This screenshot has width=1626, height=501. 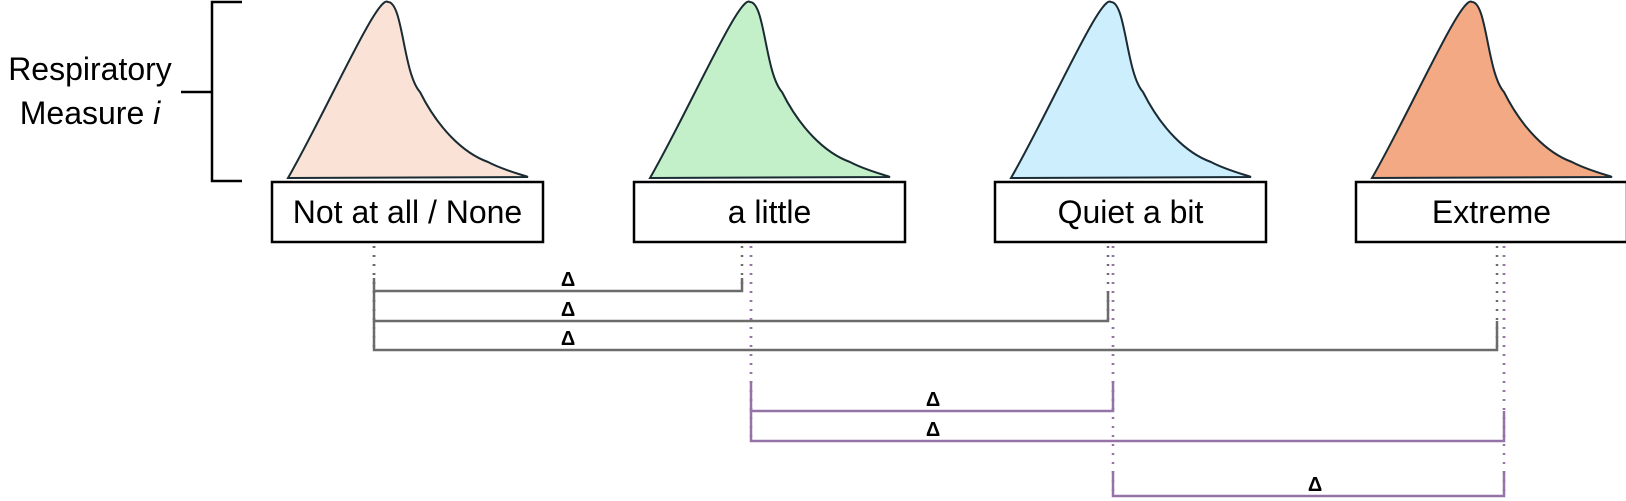 I want to click on category-box-extreme: Extreme, so click(x=1490, y=212).